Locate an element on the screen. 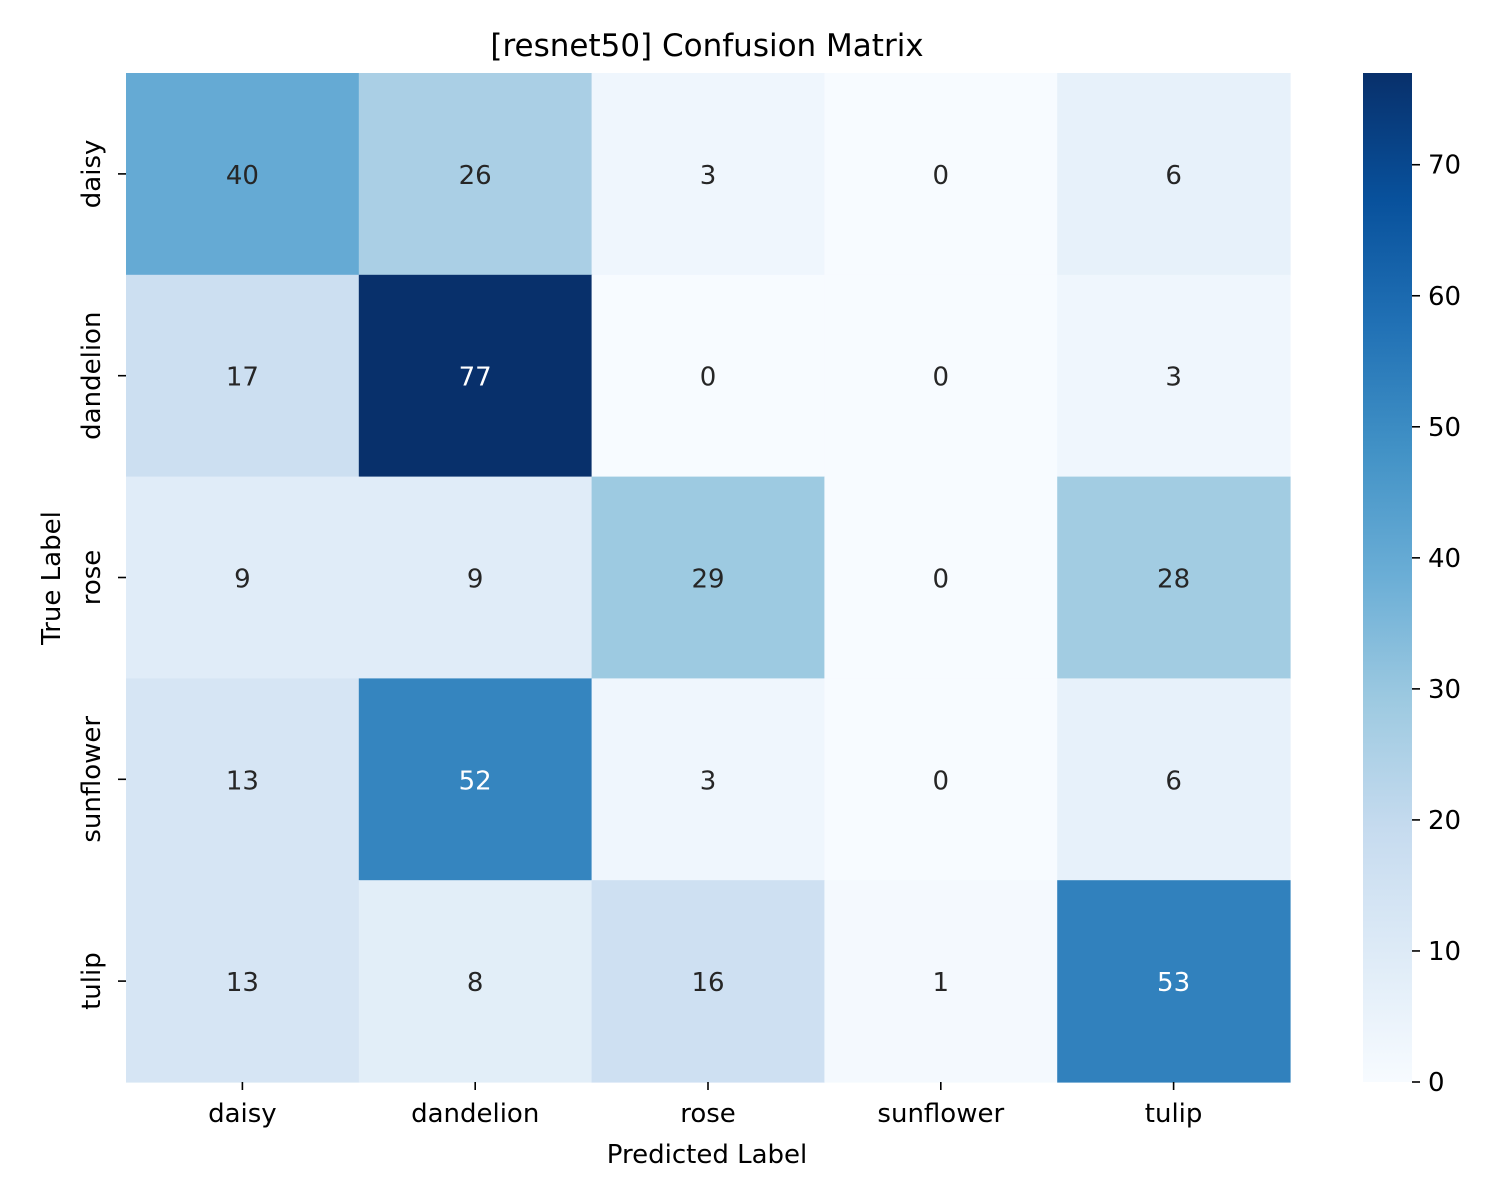 The width and height of the screenshot is (1496, 1202). cell-value-dandelion-sunflower: 0 is located at coordinates (941, 378).